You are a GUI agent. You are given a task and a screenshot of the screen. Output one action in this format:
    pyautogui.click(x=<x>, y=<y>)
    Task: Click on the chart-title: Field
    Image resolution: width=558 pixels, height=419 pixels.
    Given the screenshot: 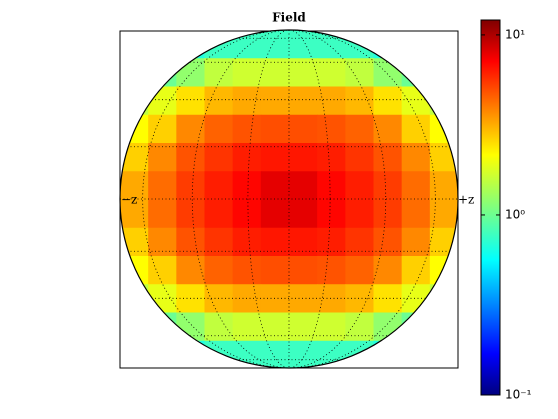 What is the action you would take?
    pyautogui.click(x=289, y=18)
    